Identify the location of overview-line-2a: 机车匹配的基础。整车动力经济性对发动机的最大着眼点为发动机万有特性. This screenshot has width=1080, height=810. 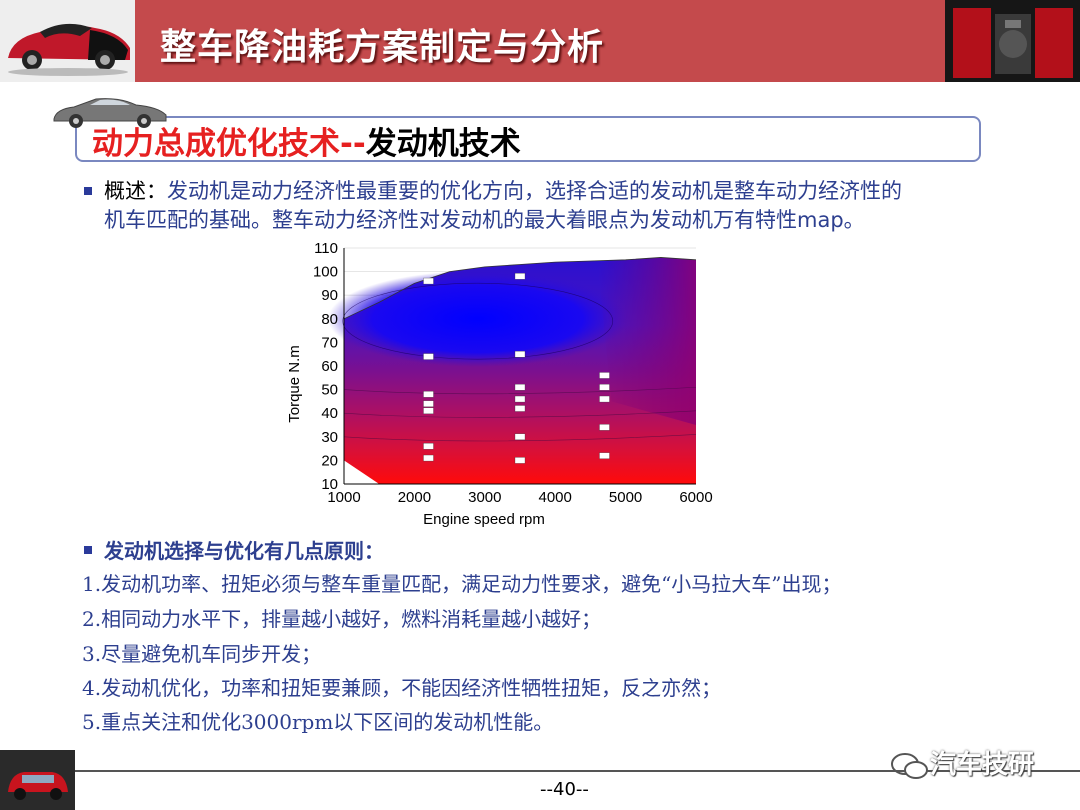
(450, 220).